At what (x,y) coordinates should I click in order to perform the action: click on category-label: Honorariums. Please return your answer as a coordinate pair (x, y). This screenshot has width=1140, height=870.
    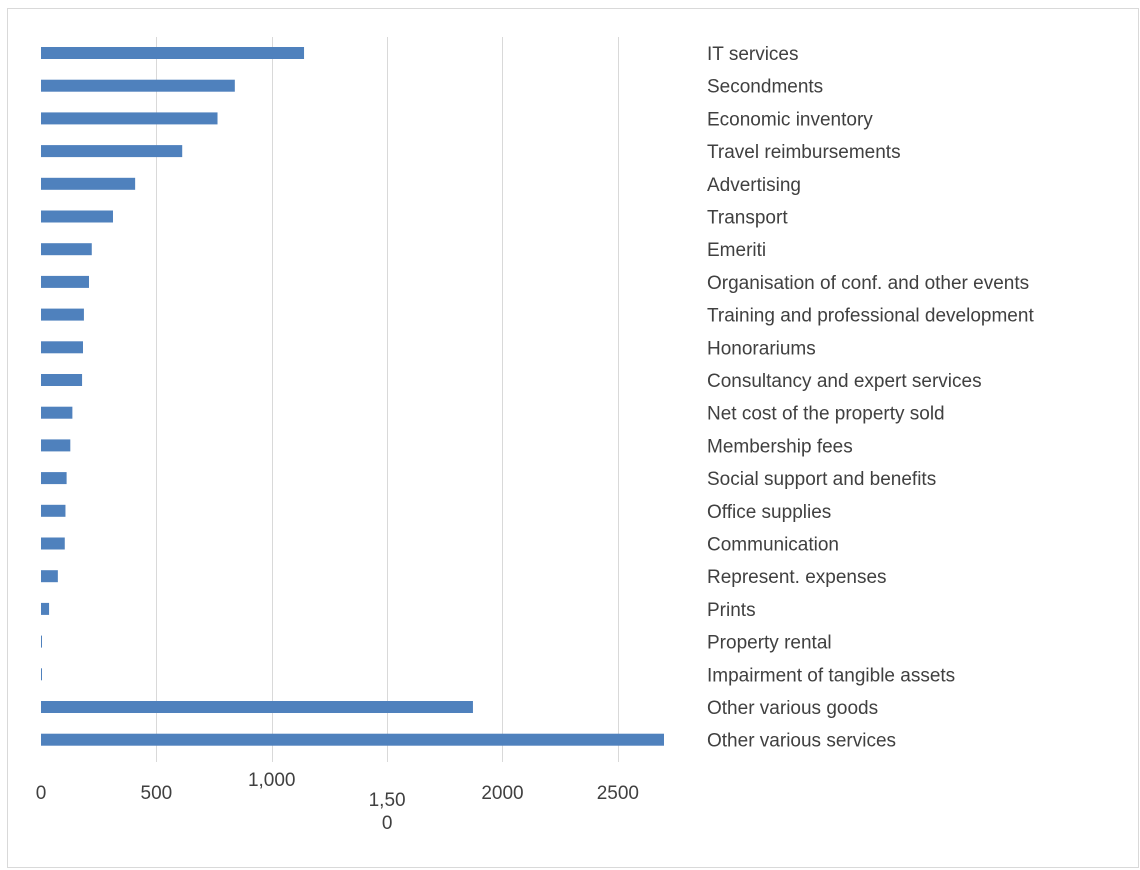
    Looking at the image, I should click on (761, 348).